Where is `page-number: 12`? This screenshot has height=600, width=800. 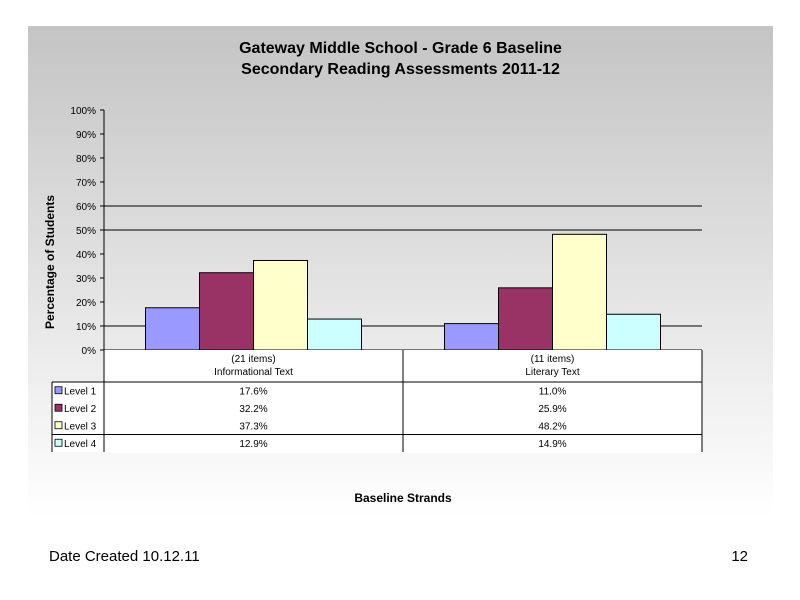 page-number: 12 is located at coordinates (739, 556).